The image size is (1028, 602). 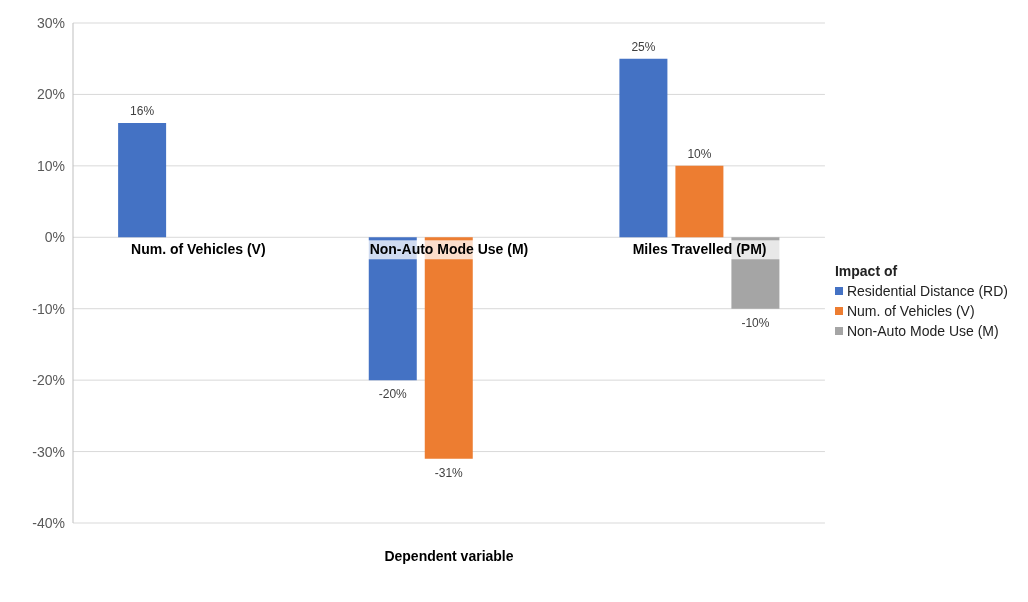 What do you see at coordinates (449, 249) in the screenshot?
I see `x-tick-label: Non-Auto Mode Use (M)` at bounding box center [449, 249].